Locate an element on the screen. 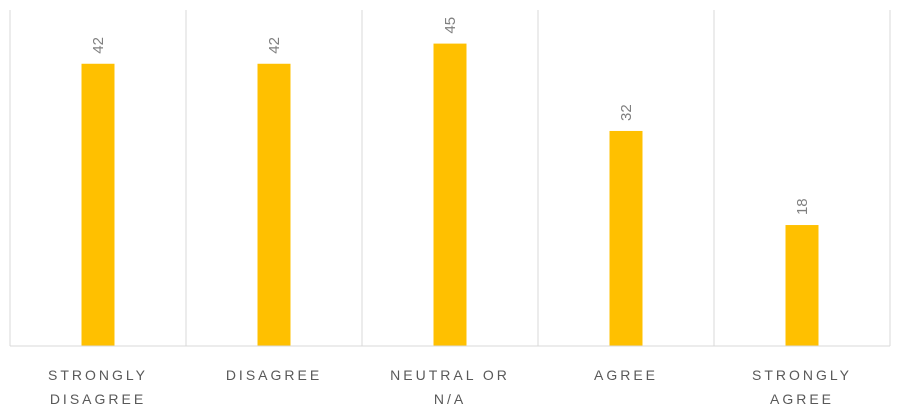 The width and height of the screenshot is (901, 411). category-label-3: AGREE is located at coordinates (626, 375).